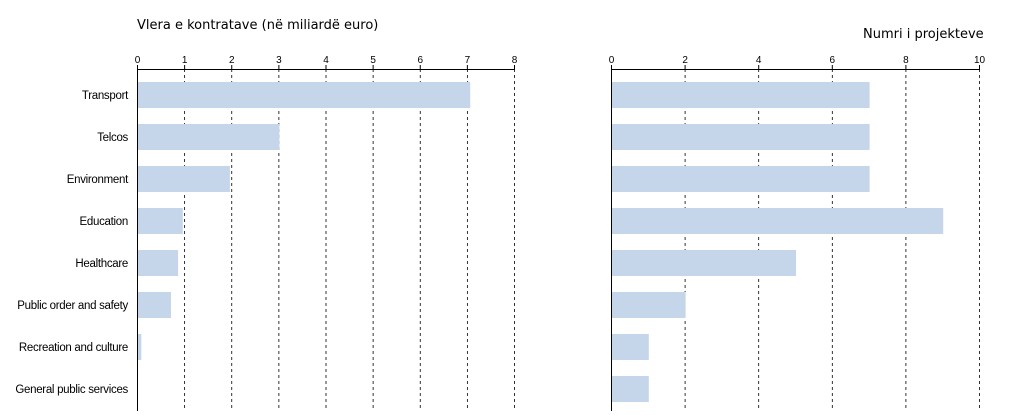 This screenshot has width=1022, height=415. Describe the element at coordinates (72, 306) in the screenshot. I see `category-label: Public order and safety` at that location.